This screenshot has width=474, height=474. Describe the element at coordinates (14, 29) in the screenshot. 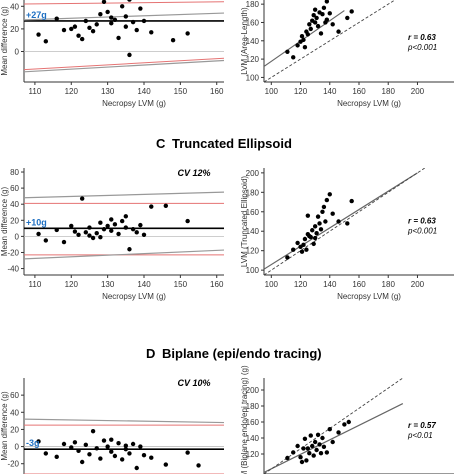

I see `y-tick-label: 20` at that location.